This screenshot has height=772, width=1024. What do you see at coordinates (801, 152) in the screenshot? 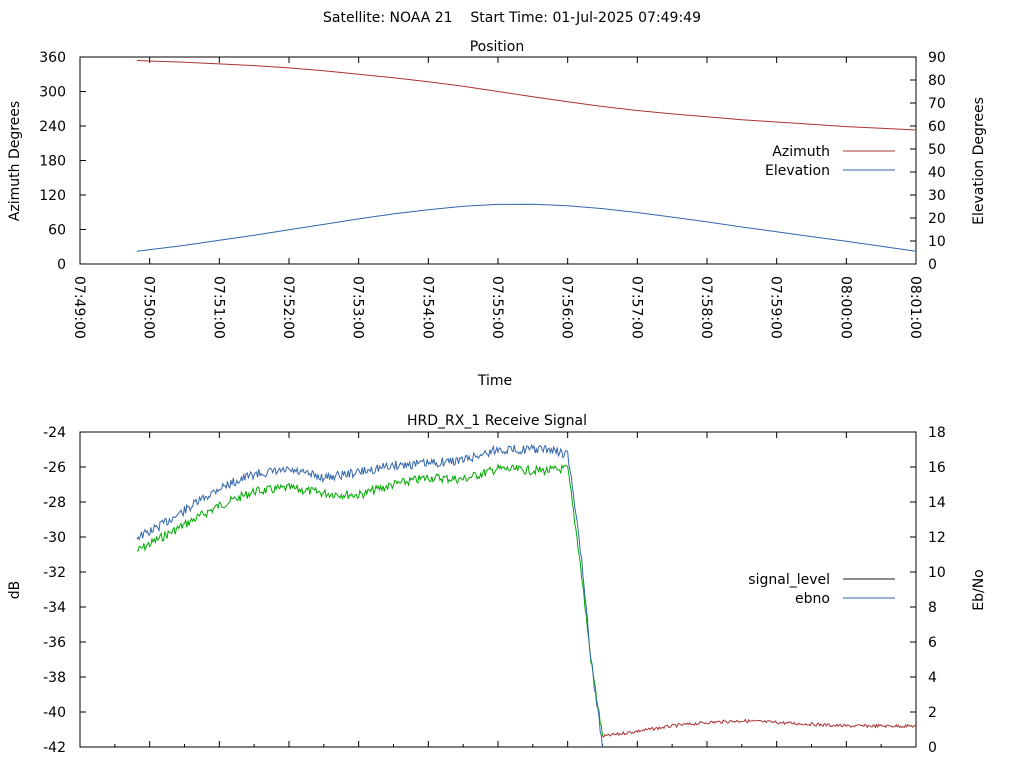
I see `legend-label-azimuth: Azimuth` at bounding box center [801, 152].